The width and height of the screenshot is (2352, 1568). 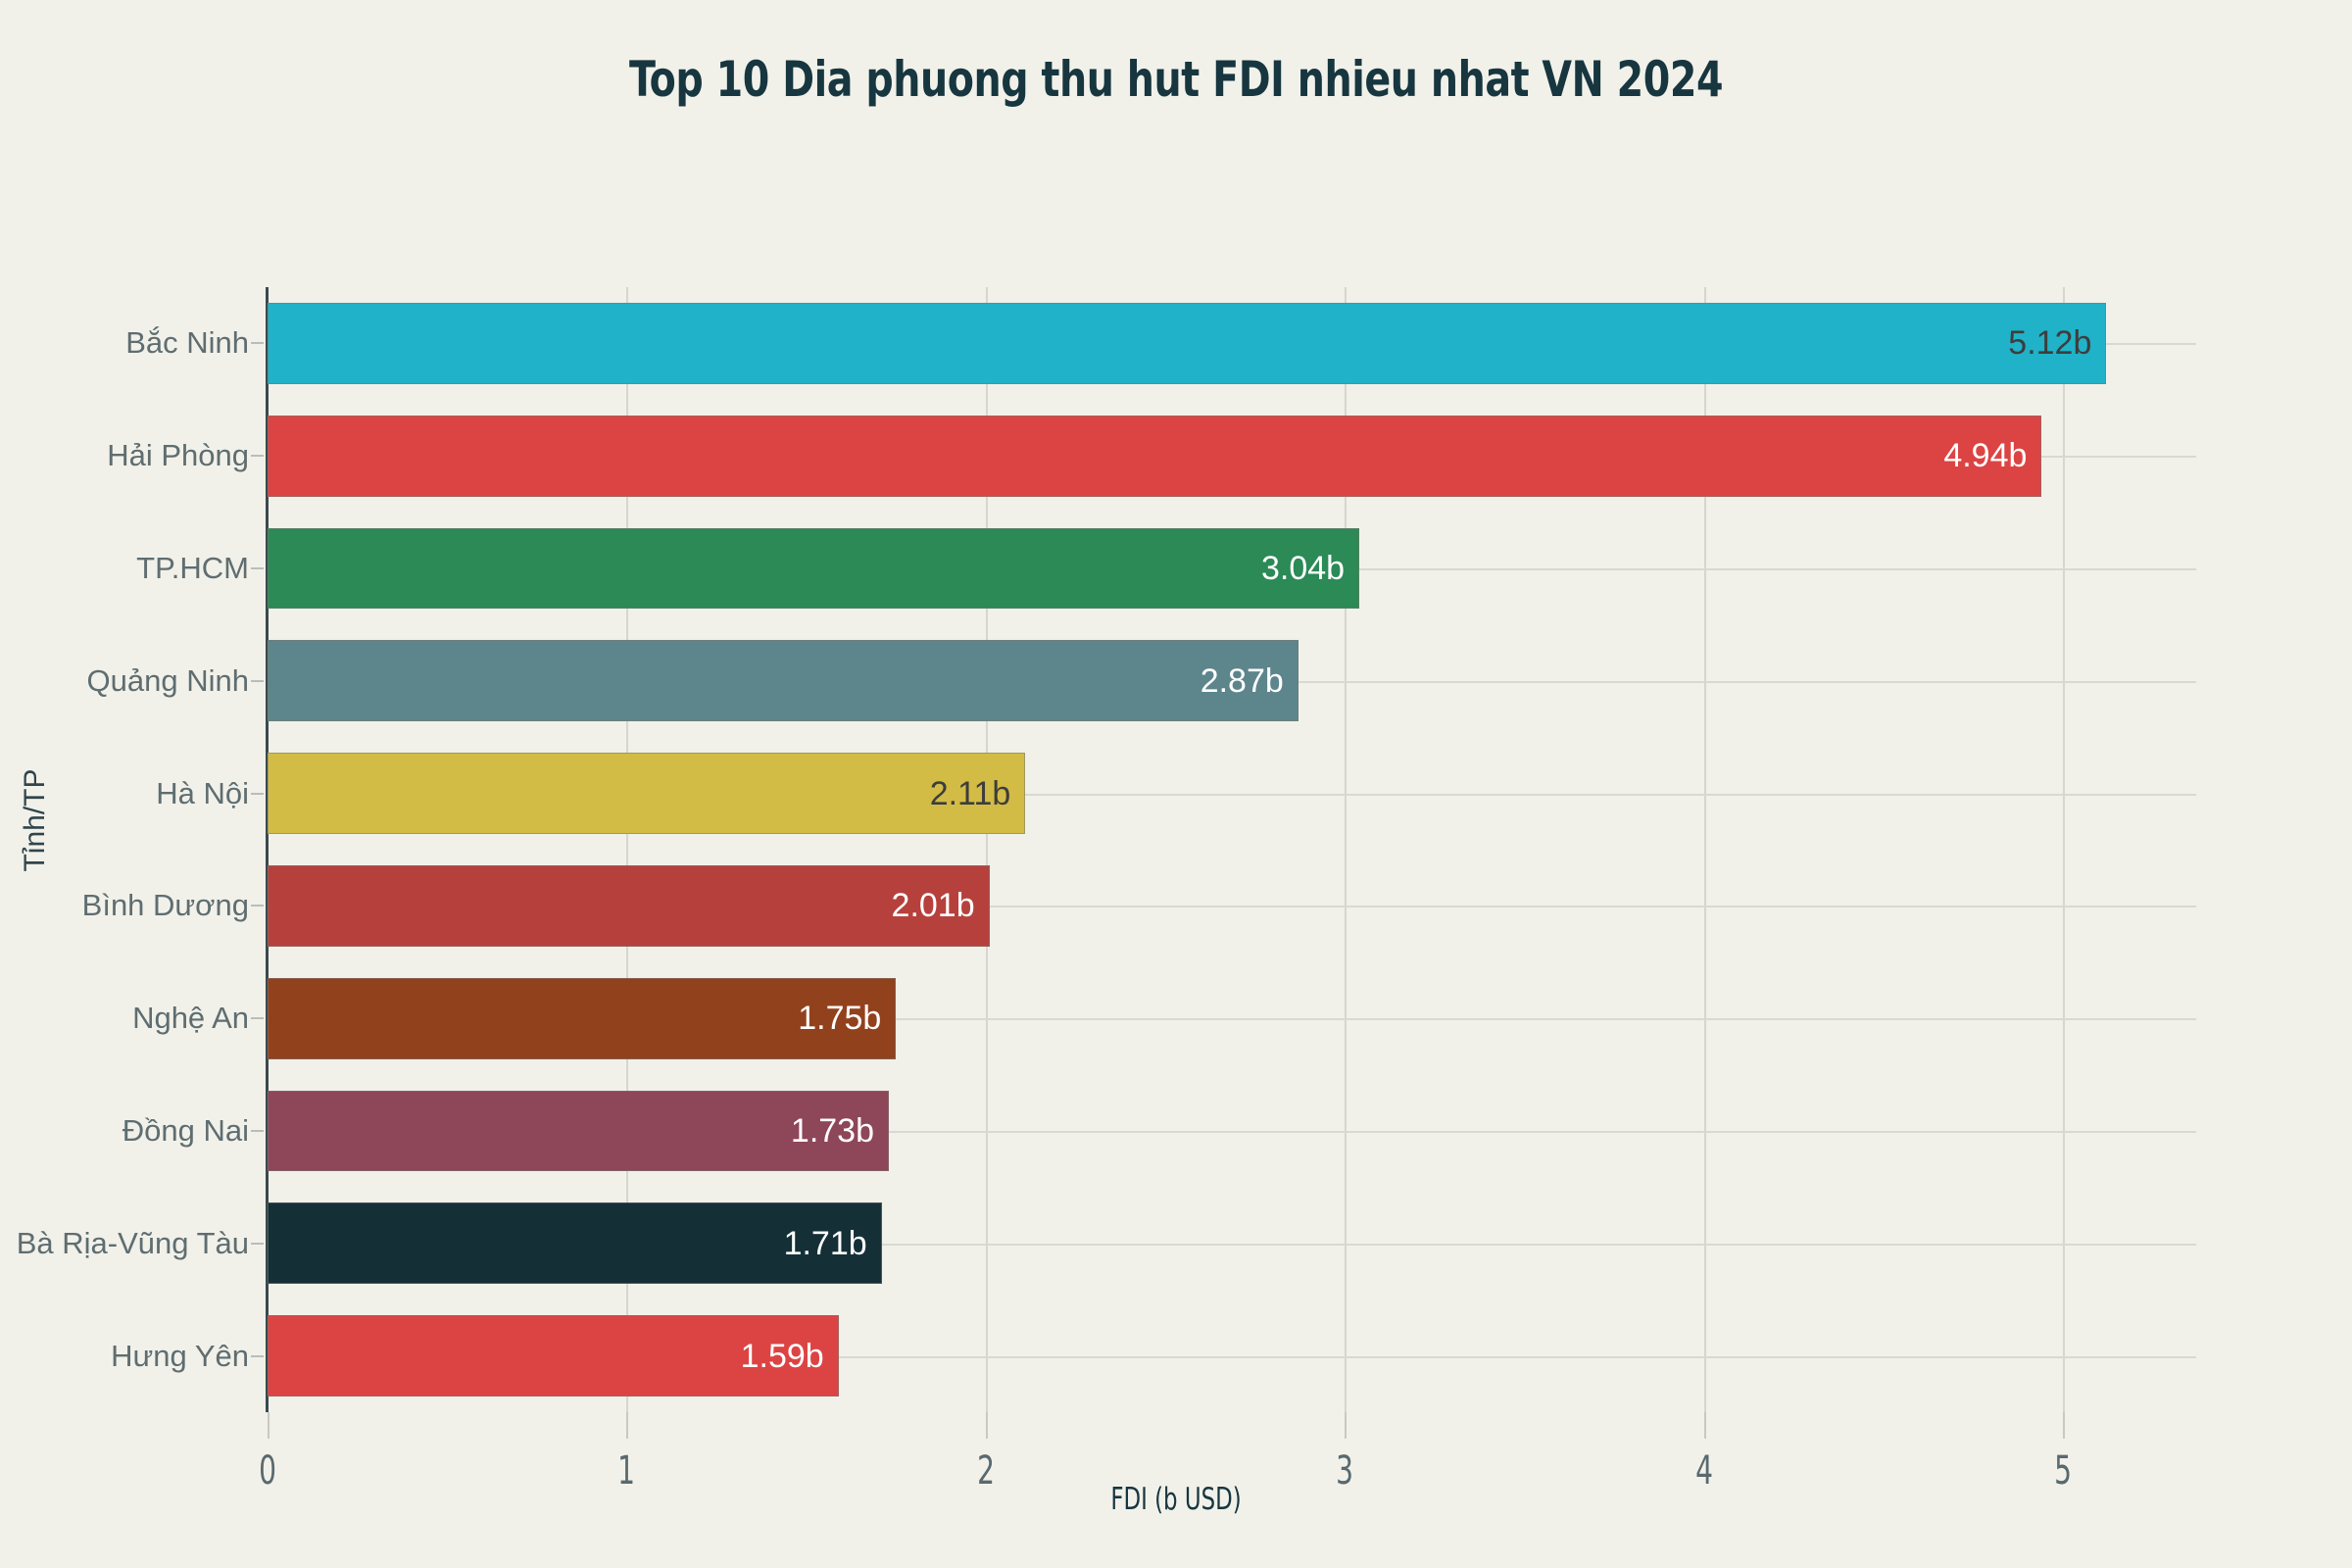 I want to click on bar: 2.01b, so click(x=629, y=906).